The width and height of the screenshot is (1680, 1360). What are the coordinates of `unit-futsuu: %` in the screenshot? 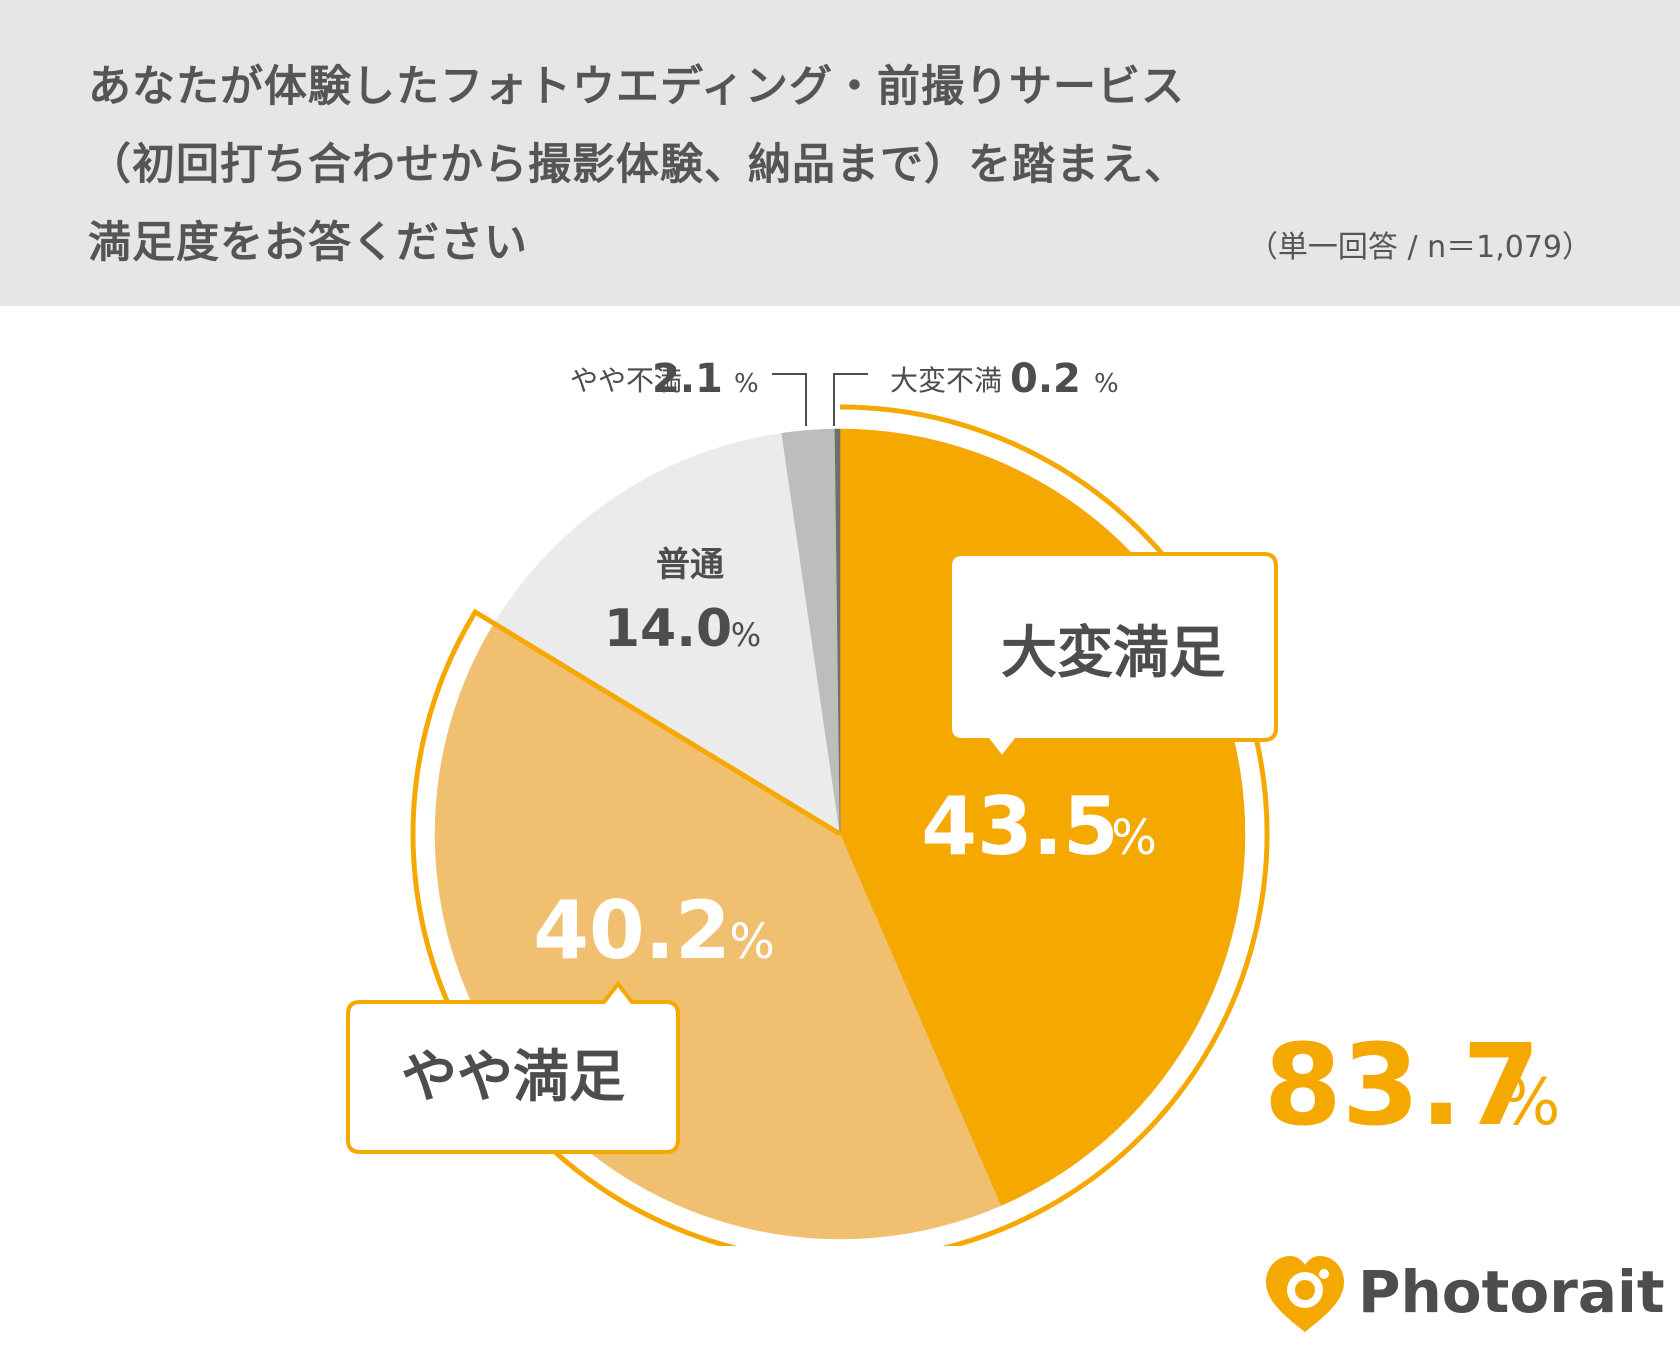 It's located at (746, 635).